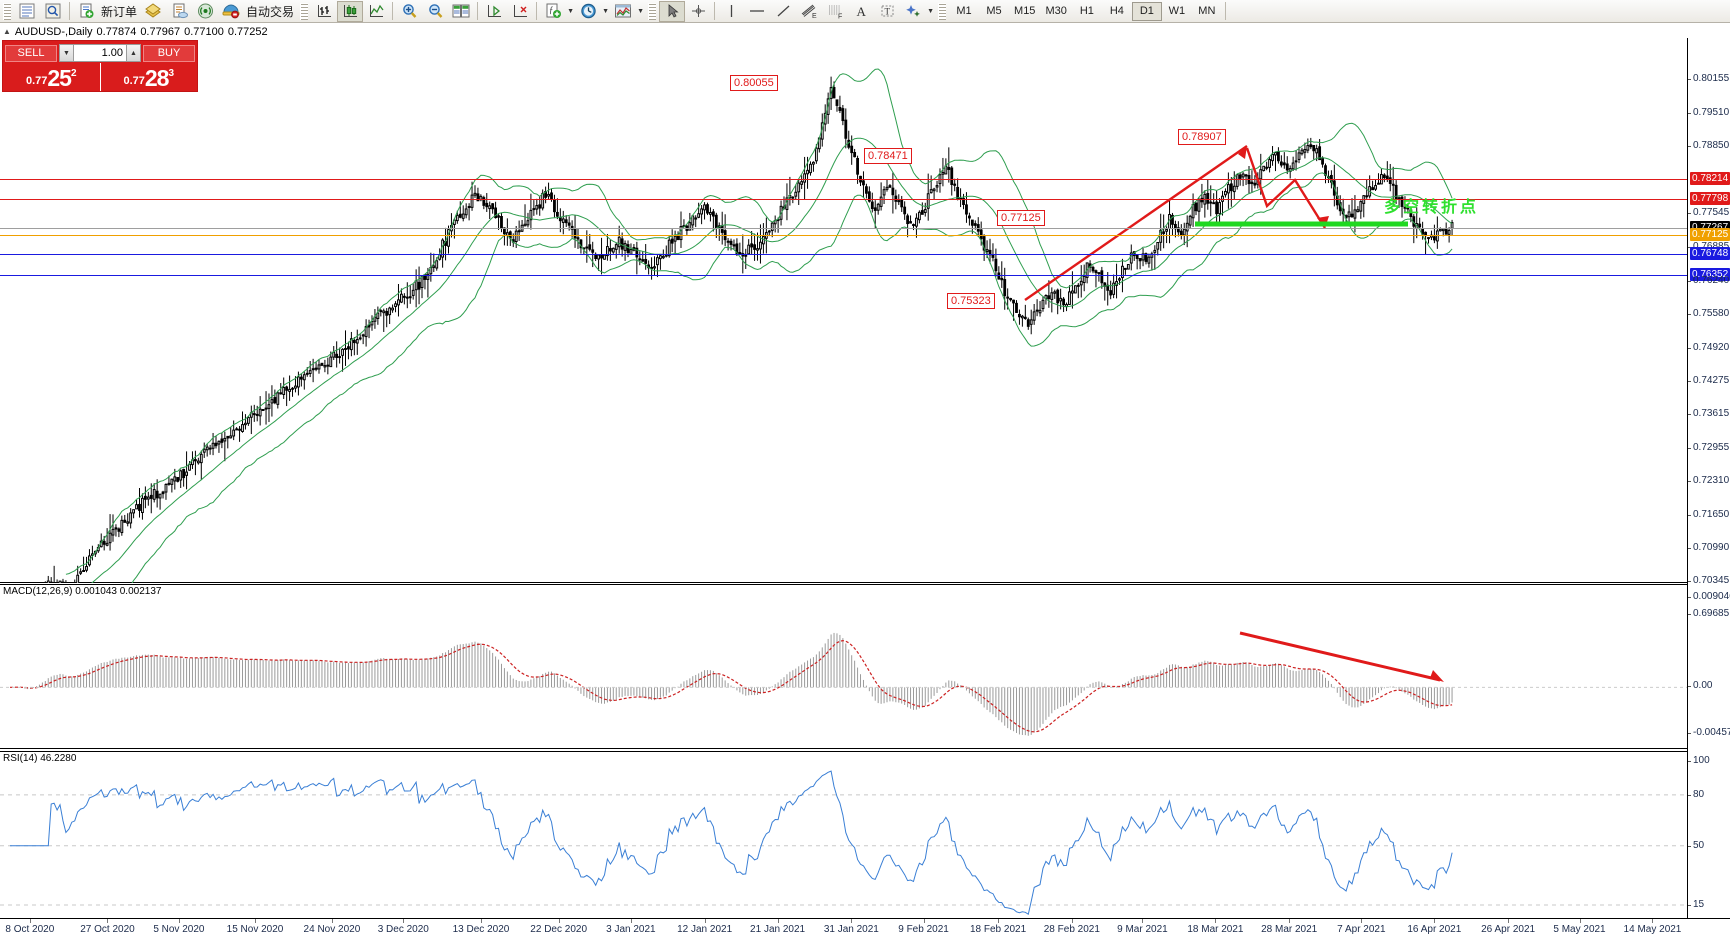 This screenshot has height=942, width=1730. I want to click on date-tick-label: 3 Jan 2021, so click(631, 929).